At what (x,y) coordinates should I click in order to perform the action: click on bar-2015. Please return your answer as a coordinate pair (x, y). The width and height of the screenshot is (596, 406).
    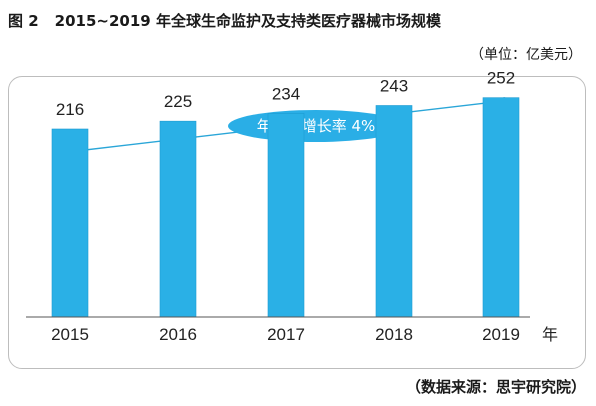
    Looking at the image, I should click on (70, 223).